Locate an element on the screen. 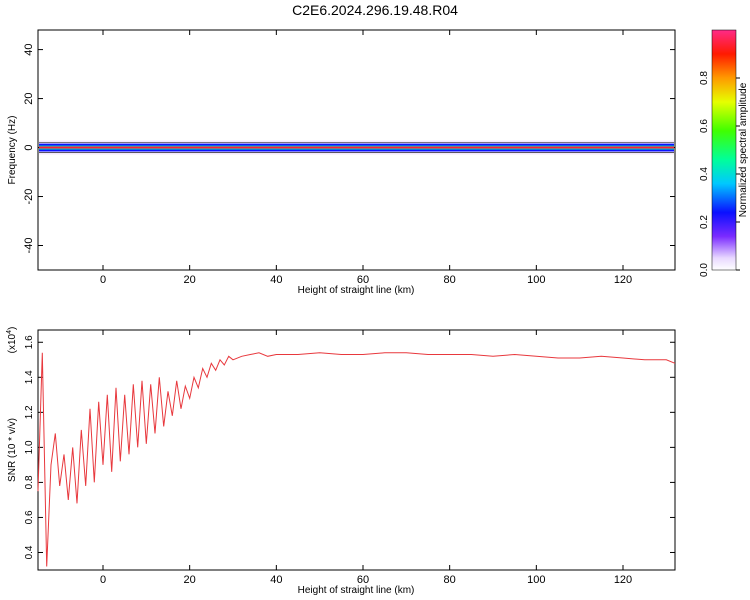 This screenshot has width=750, height=600. spectrum-y-label: Frequency (Hz) is located at coordinates (12, 150).